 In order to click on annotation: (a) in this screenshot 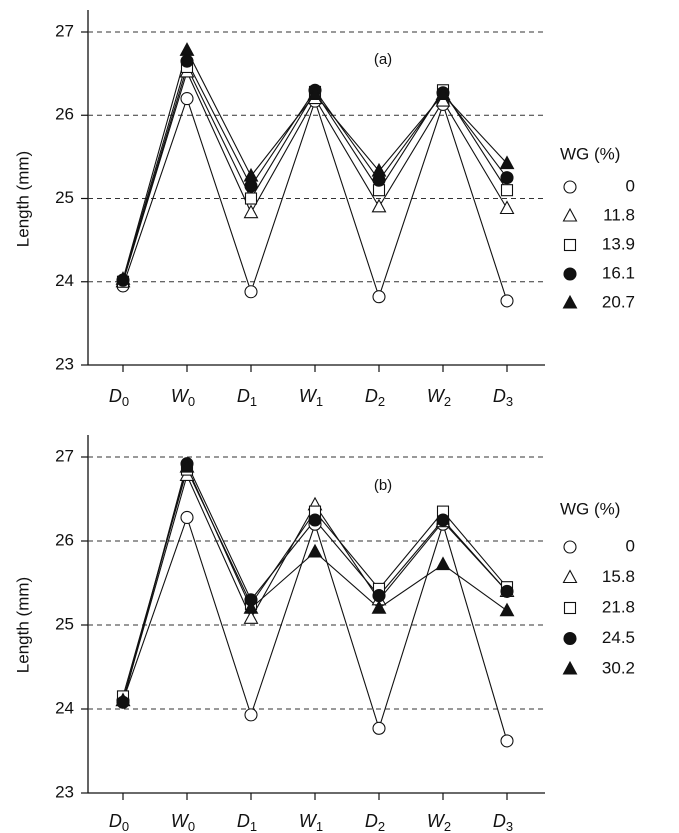, I will do `click(383, 59)`.